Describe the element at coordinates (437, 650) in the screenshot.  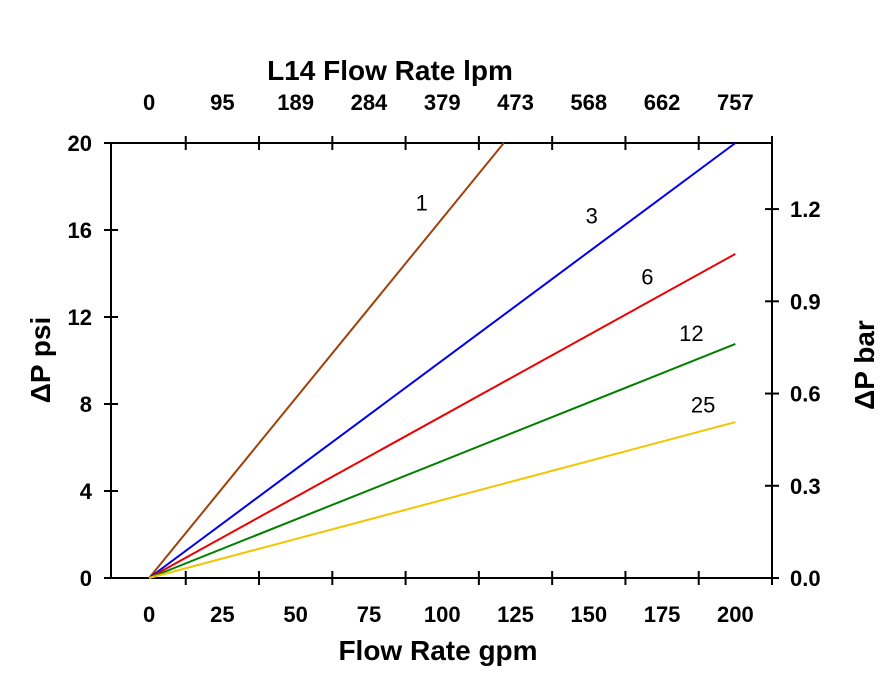
I see `x-axis-label: Flow Rate gpm` at that location.